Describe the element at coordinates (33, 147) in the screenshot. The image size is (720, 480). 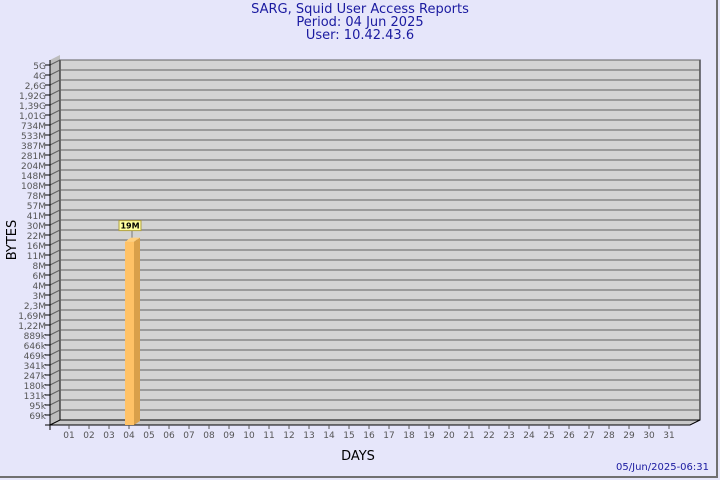
I see `y-tick-label: 387M` at that location.